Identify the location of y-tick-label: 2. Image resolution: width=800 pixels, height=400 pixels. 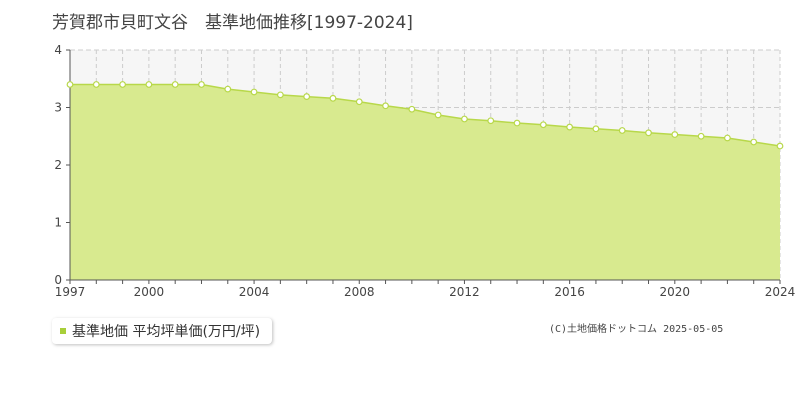
(58, 165).